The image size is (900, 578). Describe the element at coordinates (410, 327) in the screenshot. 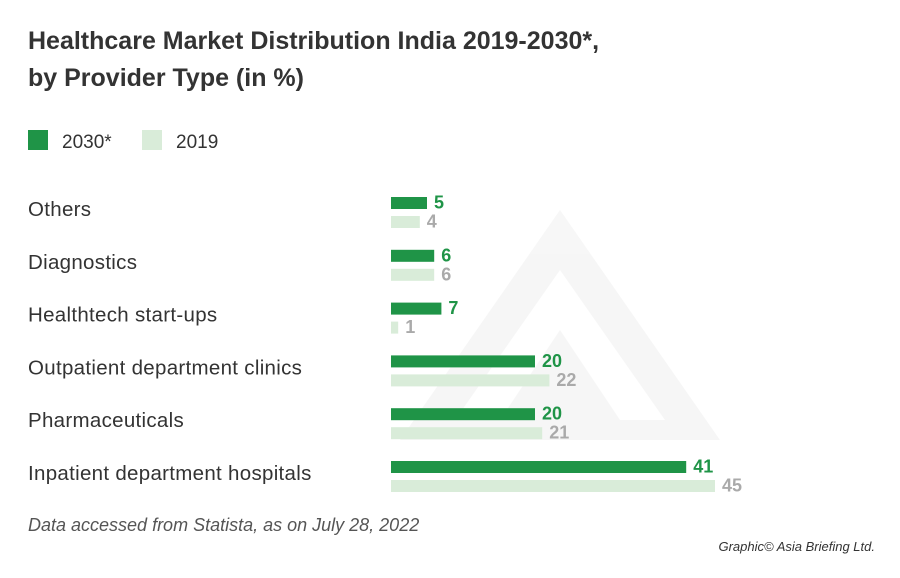

I see `value-label-2019-healthtech-start-ups: 1` at that location.